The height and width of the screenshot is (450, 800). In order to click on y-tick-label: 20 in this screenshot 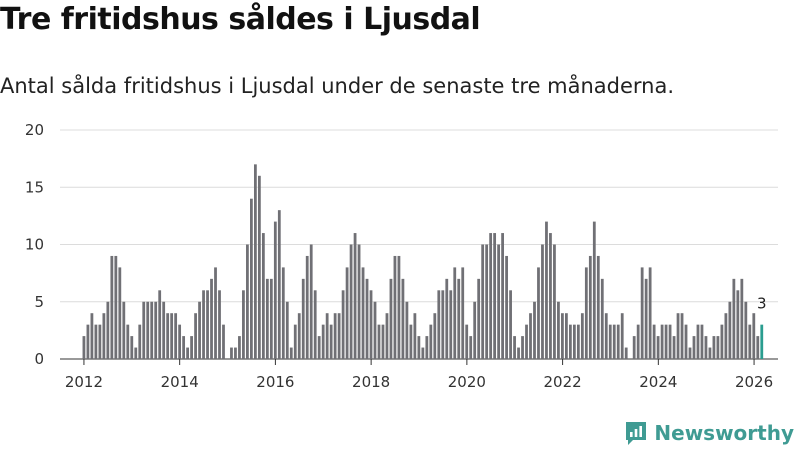, I will do `click(34, 130)`.